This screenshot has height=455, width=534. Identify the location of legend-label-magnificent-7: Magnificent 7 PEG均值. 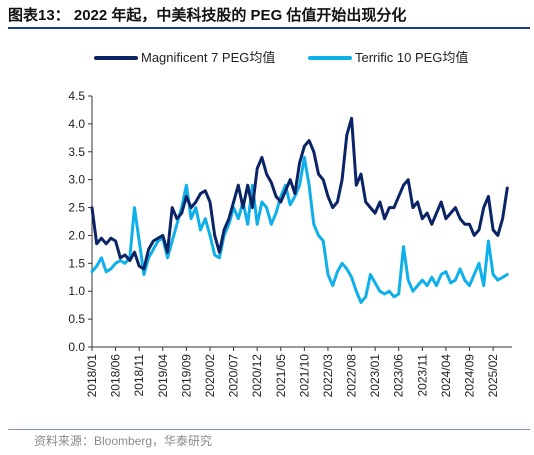
(208, 57).